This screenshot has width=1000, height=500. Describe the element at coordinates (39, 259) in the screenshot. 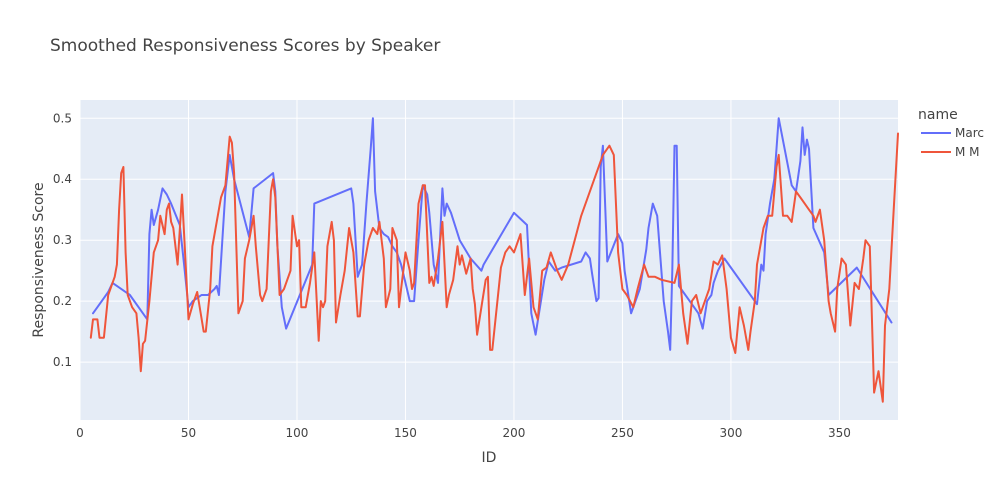

I see `y-axis-title: Responsiveness Score` at that location.